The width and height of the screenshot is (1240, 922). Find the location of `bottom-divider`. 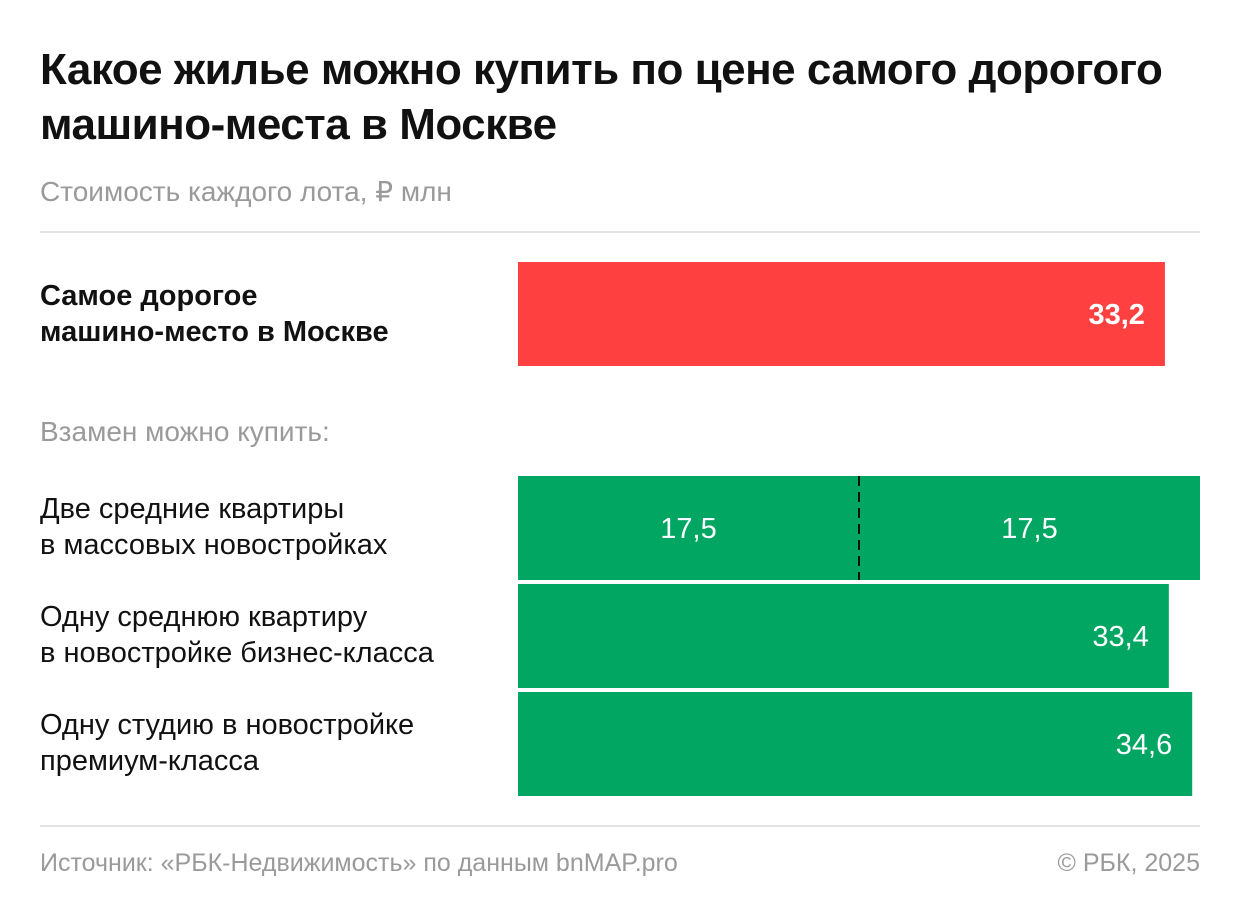

bottom-divider is located at coordinates (620, 826).